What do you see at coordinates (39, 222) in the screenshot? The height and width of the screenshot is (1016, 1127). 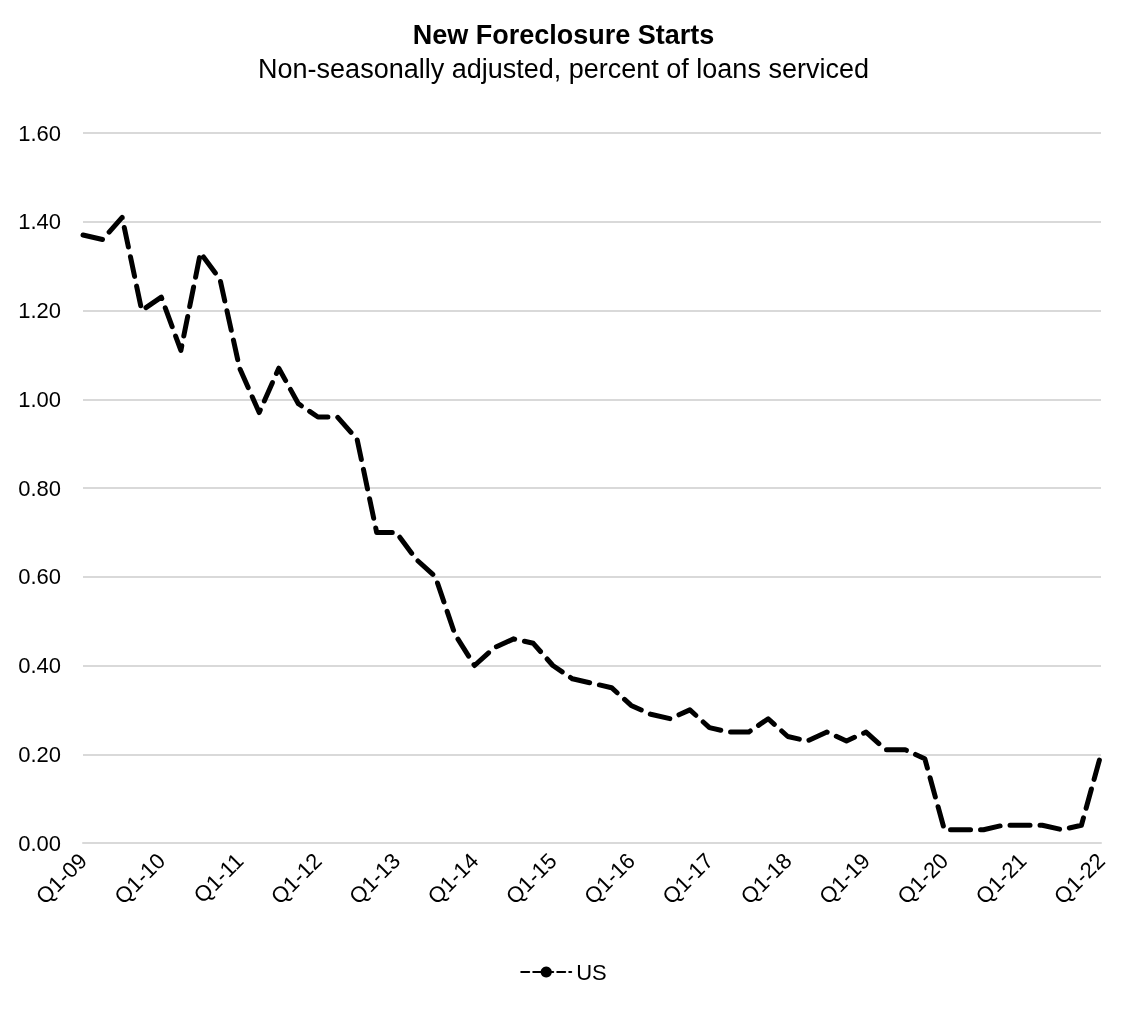 I see `y-tick-label: 1.40` at bounding box center [39, 222].